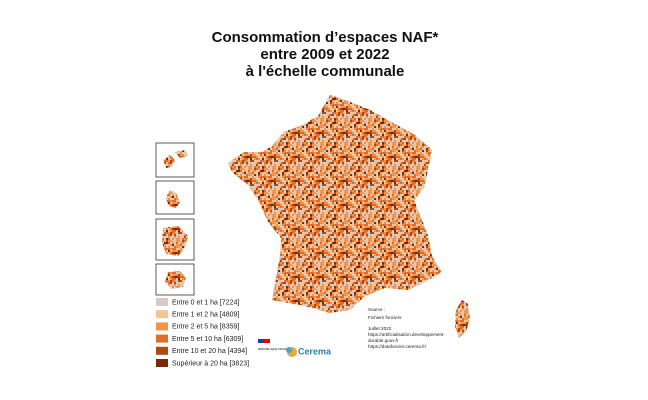  I want to click on title-line: à l'échelle communale, so click(325, 71).